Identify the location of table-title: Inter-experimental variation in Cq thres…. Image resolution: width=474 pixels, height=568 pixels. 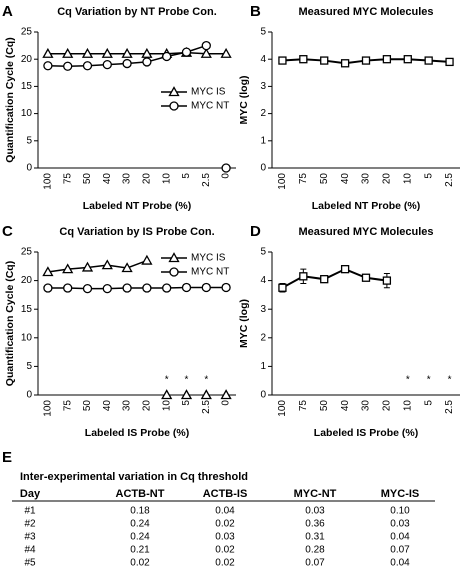
(134, 477).